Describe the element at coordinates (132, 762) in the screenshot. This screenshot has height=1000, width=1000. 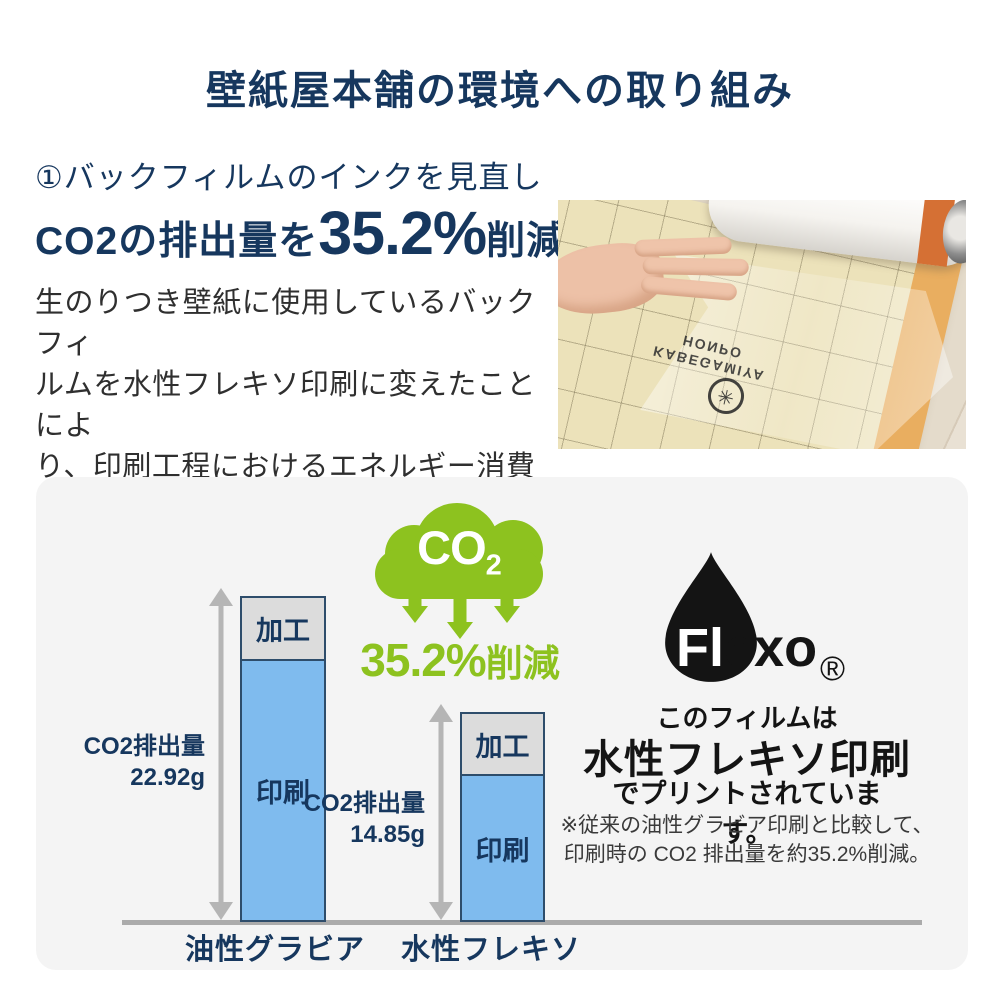
I see `emission-amount-left: CO2排出量 22.92g` at that location.